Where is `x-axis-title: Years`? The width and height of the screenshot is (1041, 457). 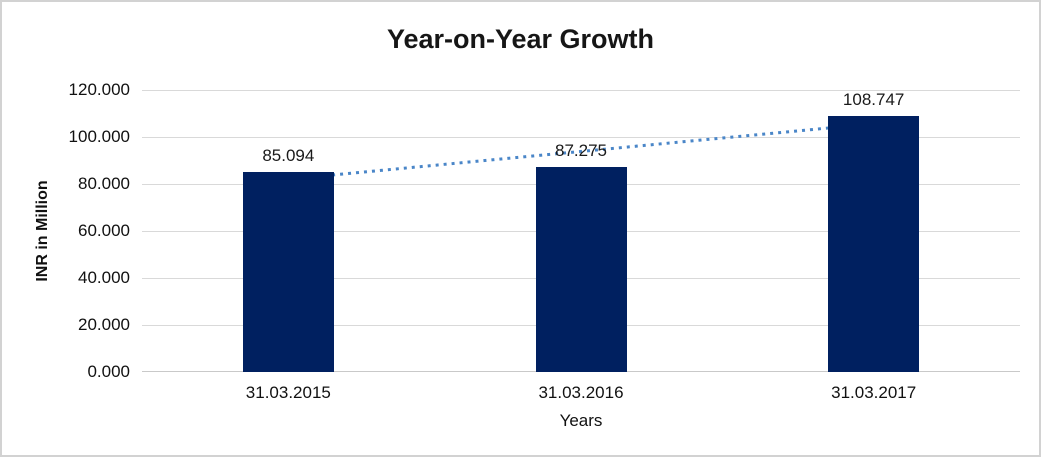
x-axis-title: Years is located at coordinates (581, 420).